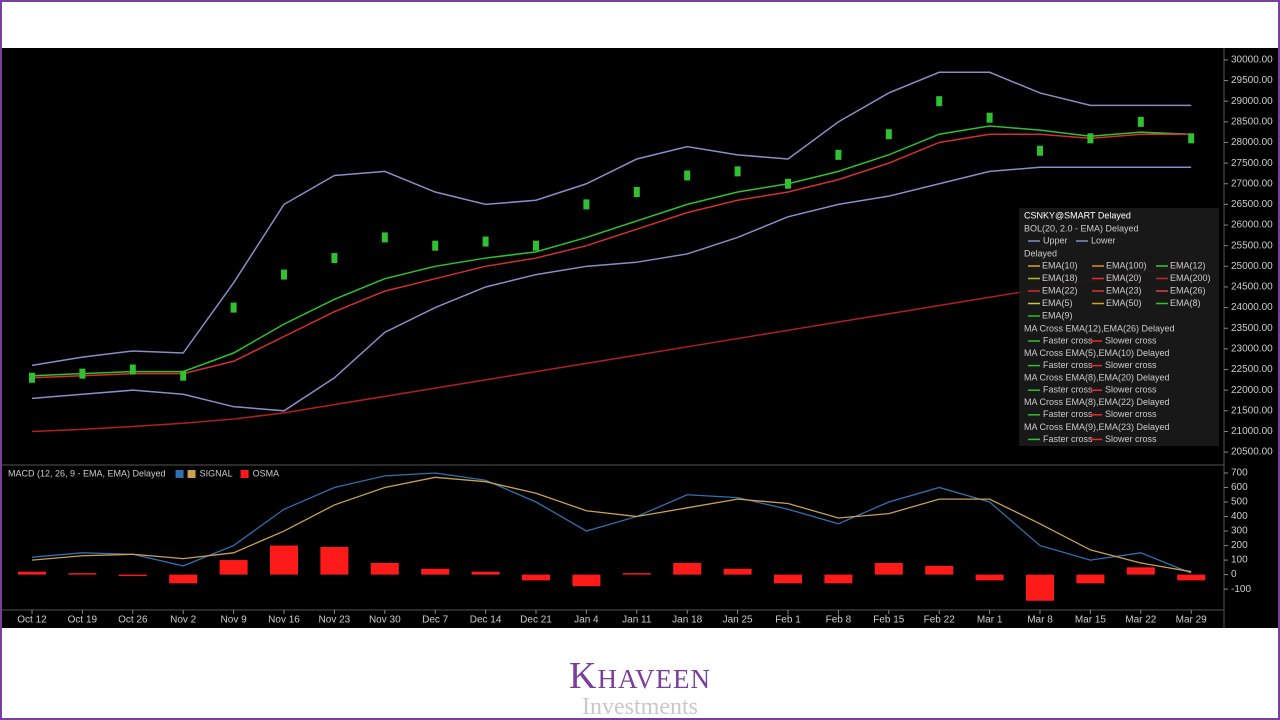 Image resolution: width=1280 pixels, height=720 pixels. What do you see at coordinates (1252, 431) in the screenshot?
I see `y-tick-label: 21000.00` at bounding box center [1252, 431].